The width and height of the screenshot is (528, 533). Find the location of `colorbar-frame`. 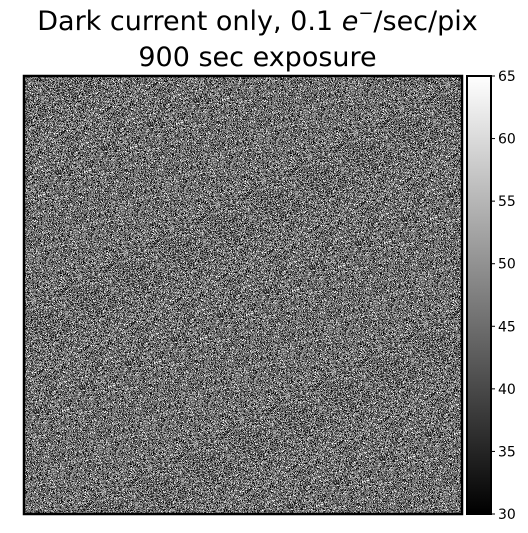

colorbar-frame is located at coordinates (479, 295).